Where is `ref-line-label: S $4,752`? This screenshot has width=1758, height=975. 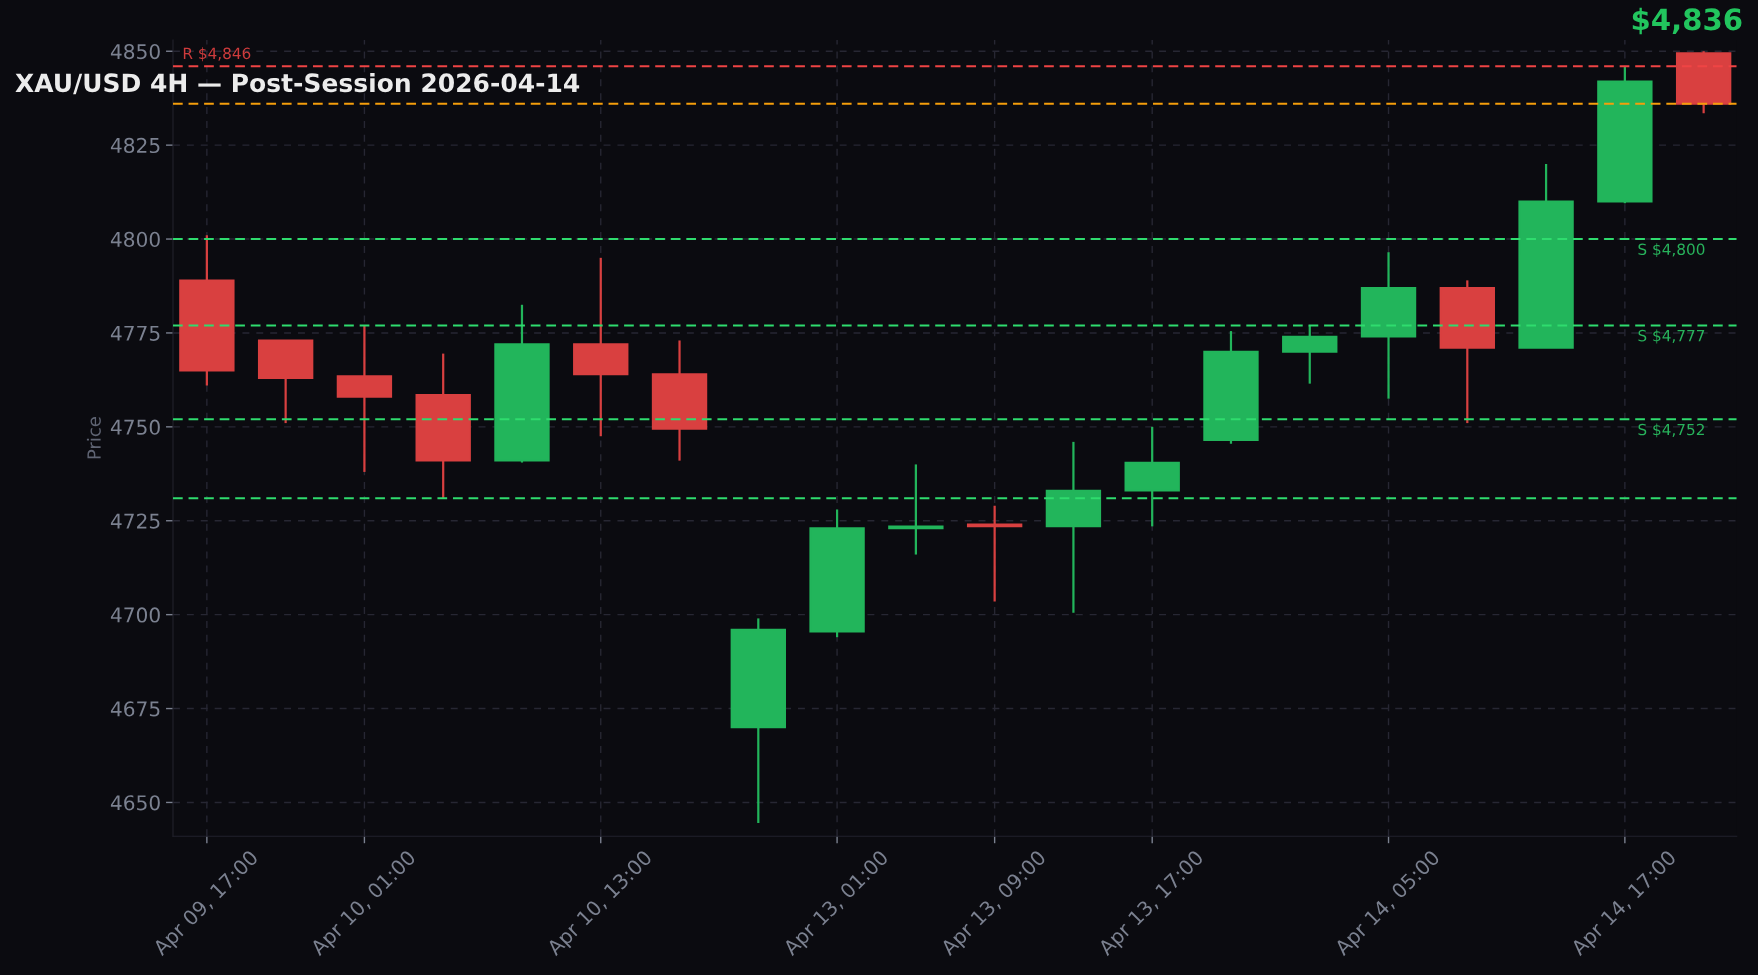
ref-line-label: S $4,752 is located at coordinates (1671, 430).